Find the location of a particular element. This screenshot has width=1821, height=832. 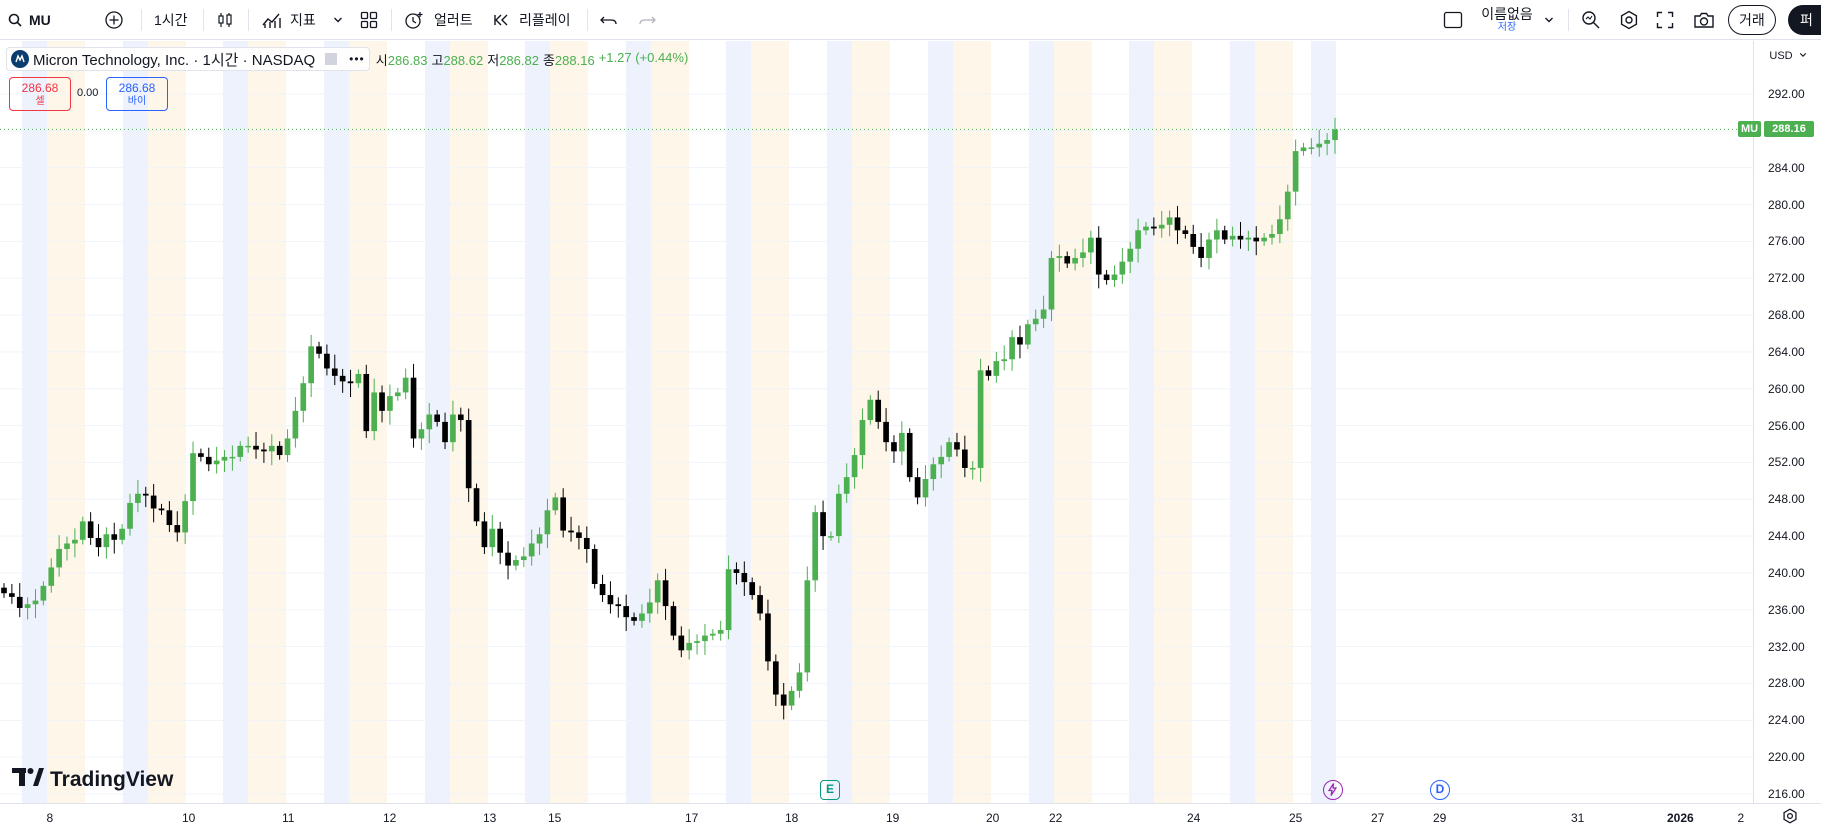

time-tick-label: 18 is located at coordinates (792, 818).